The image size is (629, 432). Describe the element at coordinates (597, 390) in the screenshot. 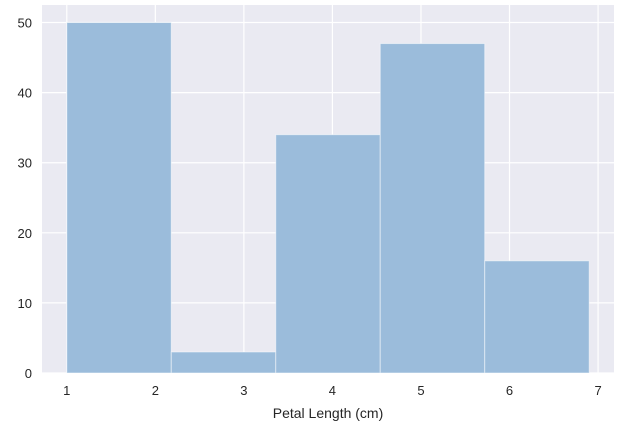

I see `x-tick-label: 7` at that location.